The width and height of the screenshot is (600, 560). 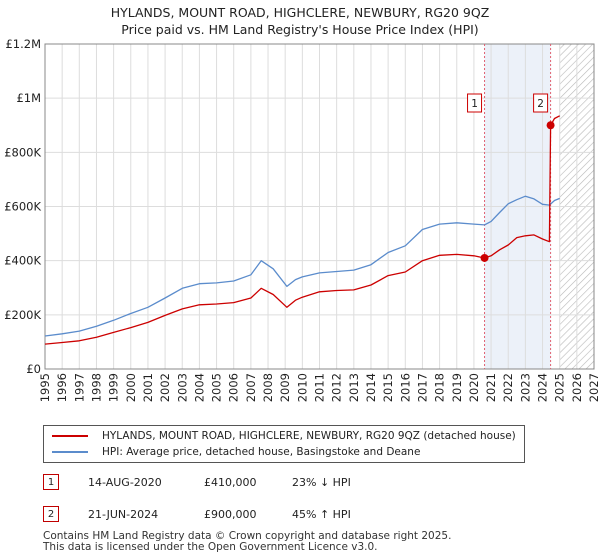 I want to click on y-tick-label: £600K, so click(x=22, y=207).